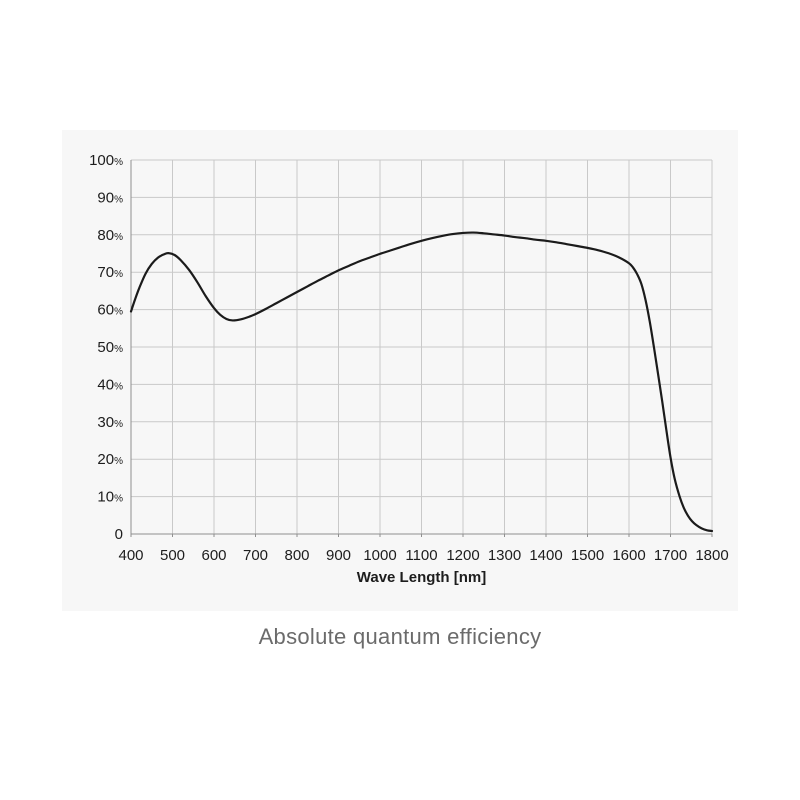 Image resolution: width=800 pixels, height=800 pixels. I want to click on x-tick-label: 1500, so click(587, 555).